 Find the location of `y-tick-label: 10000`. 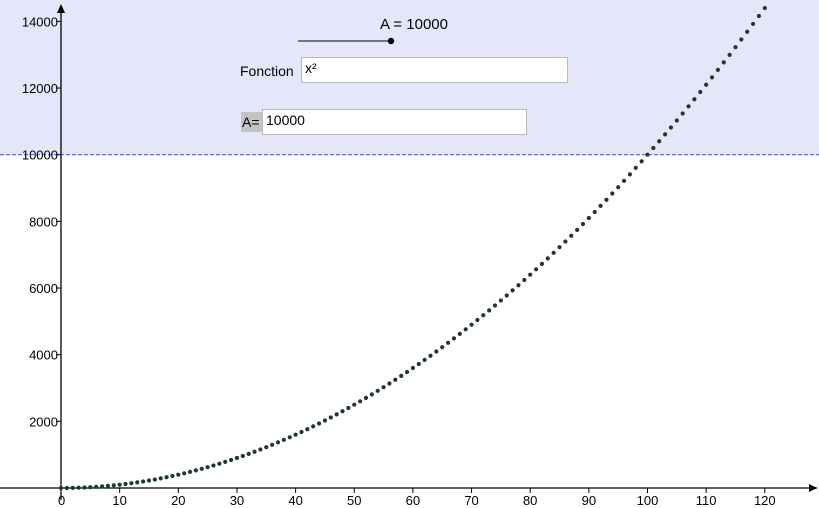

y-tick-label: 10000 is located at coordinates (40, 155).